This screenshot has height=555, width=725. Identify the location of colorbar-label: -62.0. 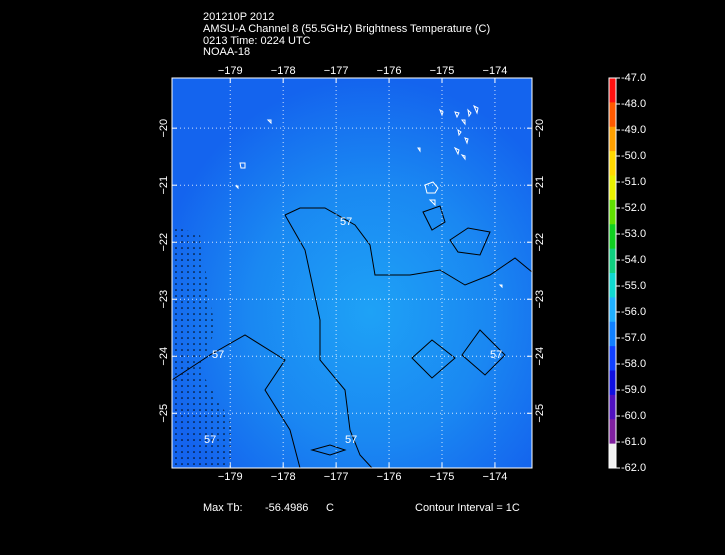
(633, 468).